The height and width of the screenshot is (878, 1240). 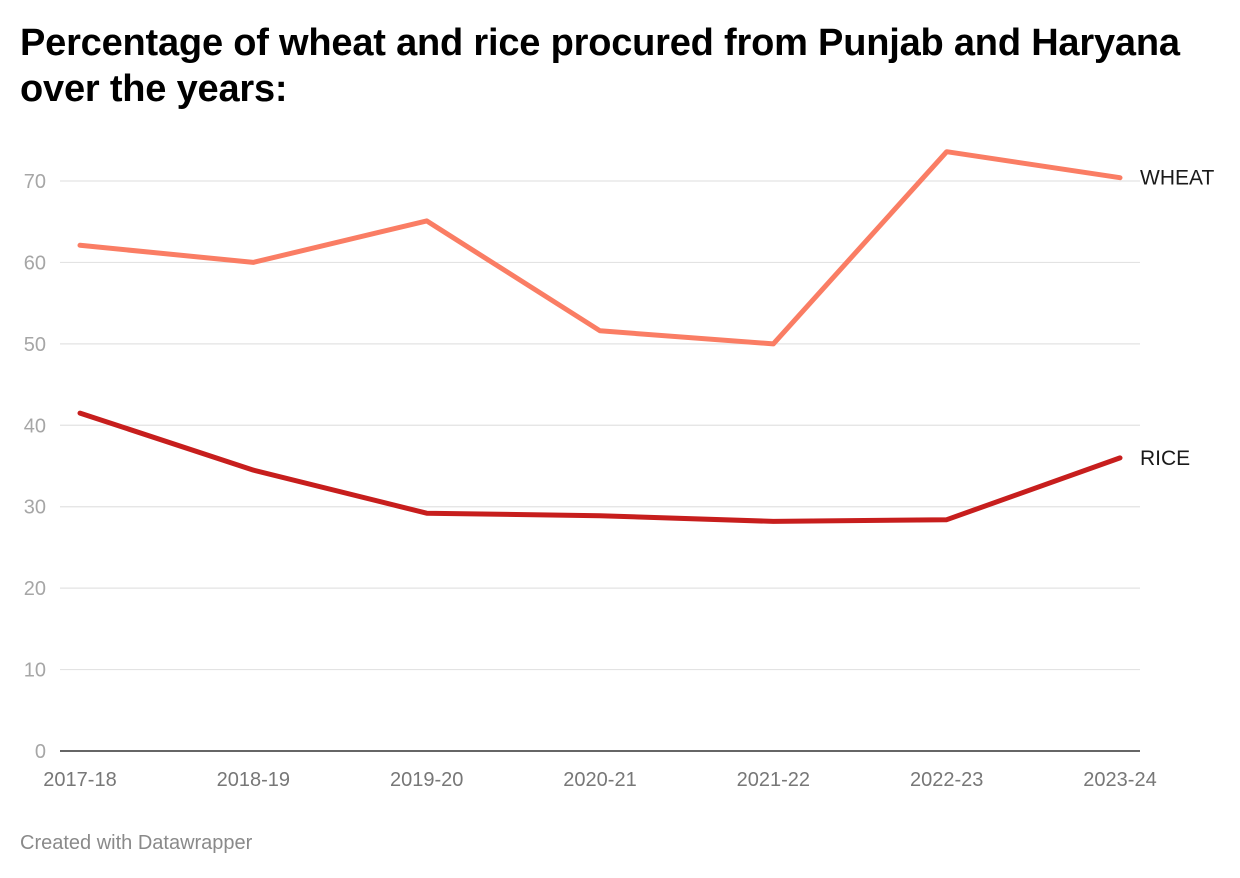 I want to click on x-tick-label: 2022-23, so click(x=946, y=780).